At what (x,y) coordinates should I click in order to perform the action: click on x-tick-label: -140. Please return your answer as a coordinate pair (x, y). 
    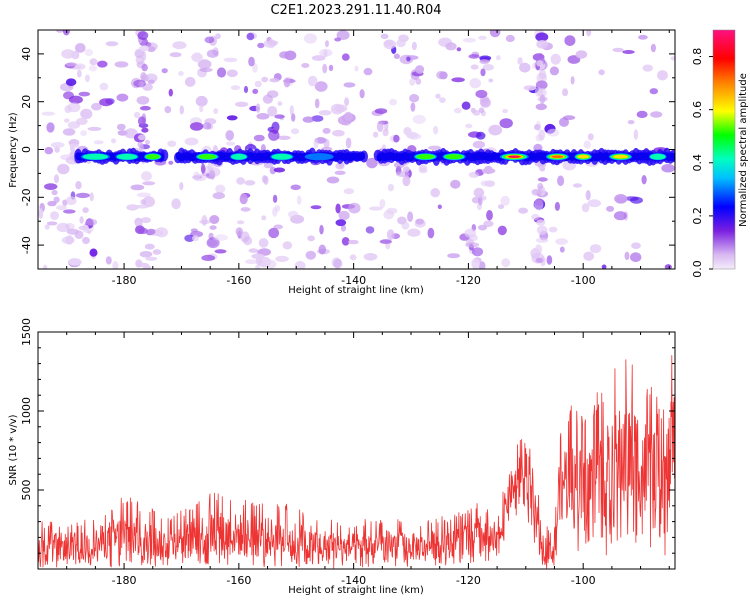
    Looking at the image, I should click on (353, 580).